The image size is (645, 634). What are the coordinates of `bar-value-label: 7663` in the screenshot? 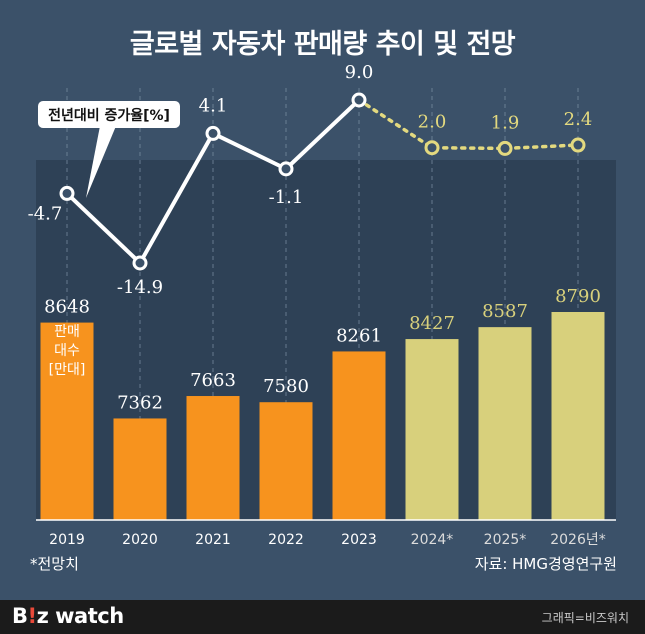 It's located at (213, 380).